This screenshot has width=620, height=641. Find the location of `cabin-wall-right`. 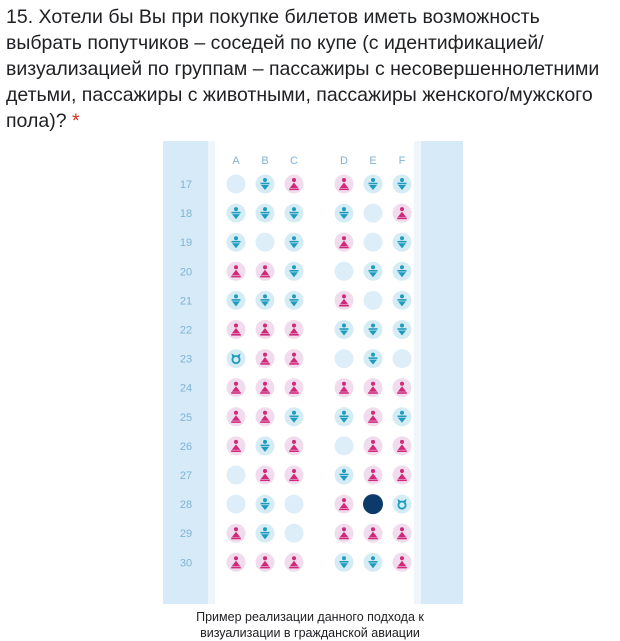

cabin-wall-right is located at coordinates (442, 372).